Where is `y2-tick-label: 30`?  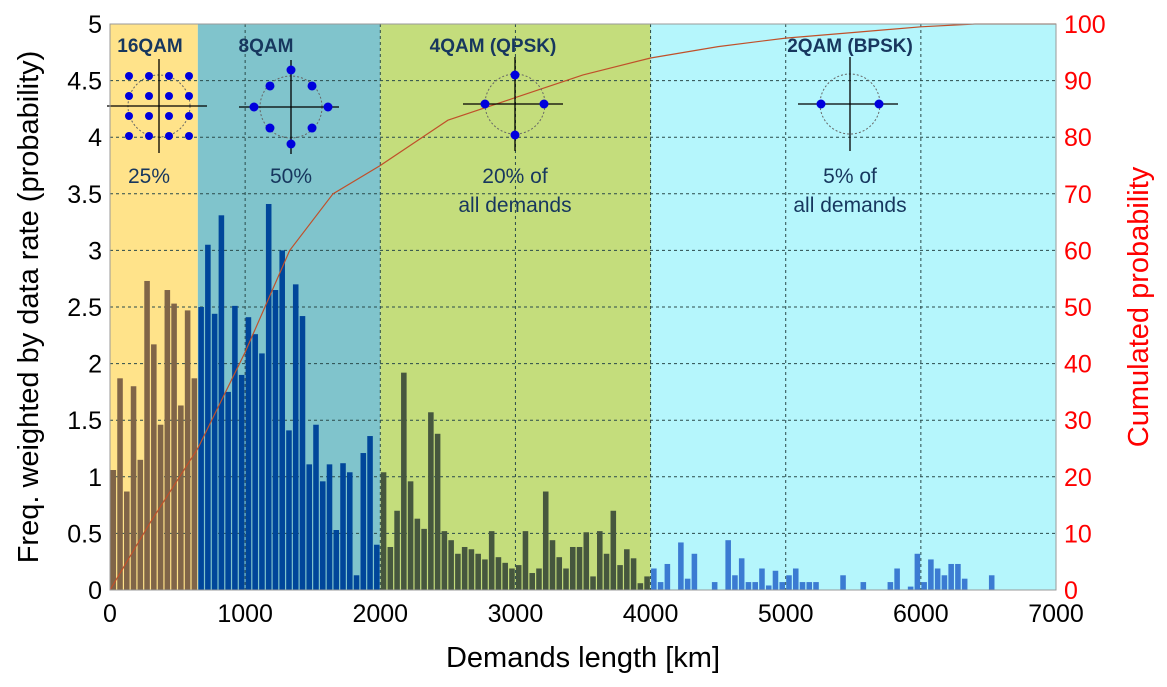 y2-tick-label: 30 is located at coordinates (1078, 421).